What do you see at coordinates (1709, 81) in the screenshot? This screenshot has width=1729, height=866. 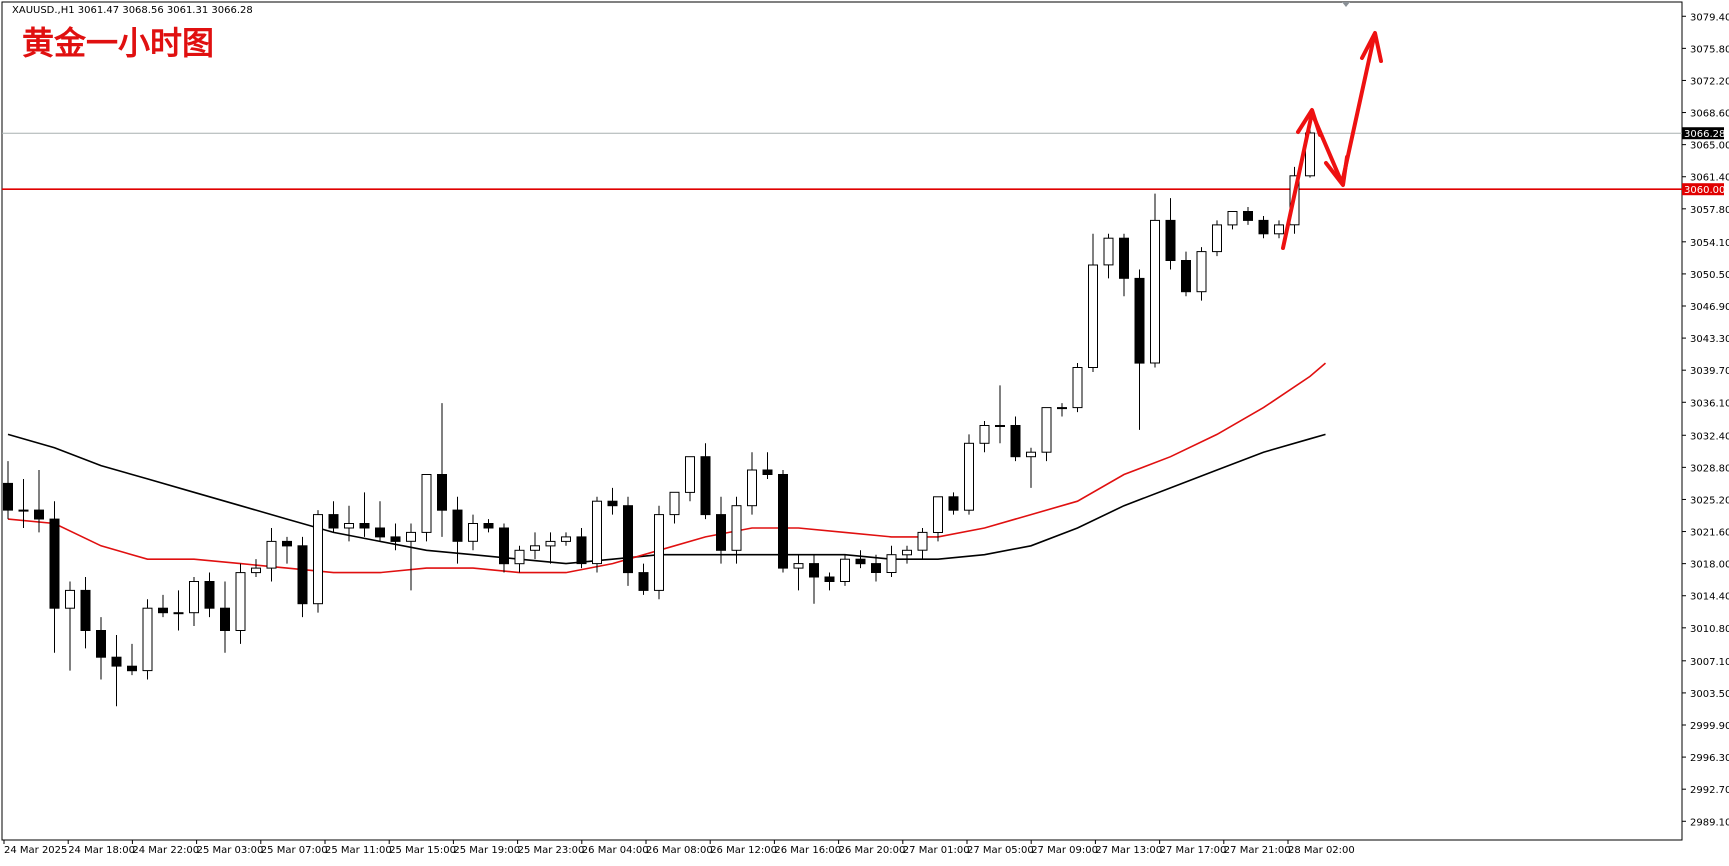 I see `y-tick-label: 3072.20` at bounding box center [1709, 81].